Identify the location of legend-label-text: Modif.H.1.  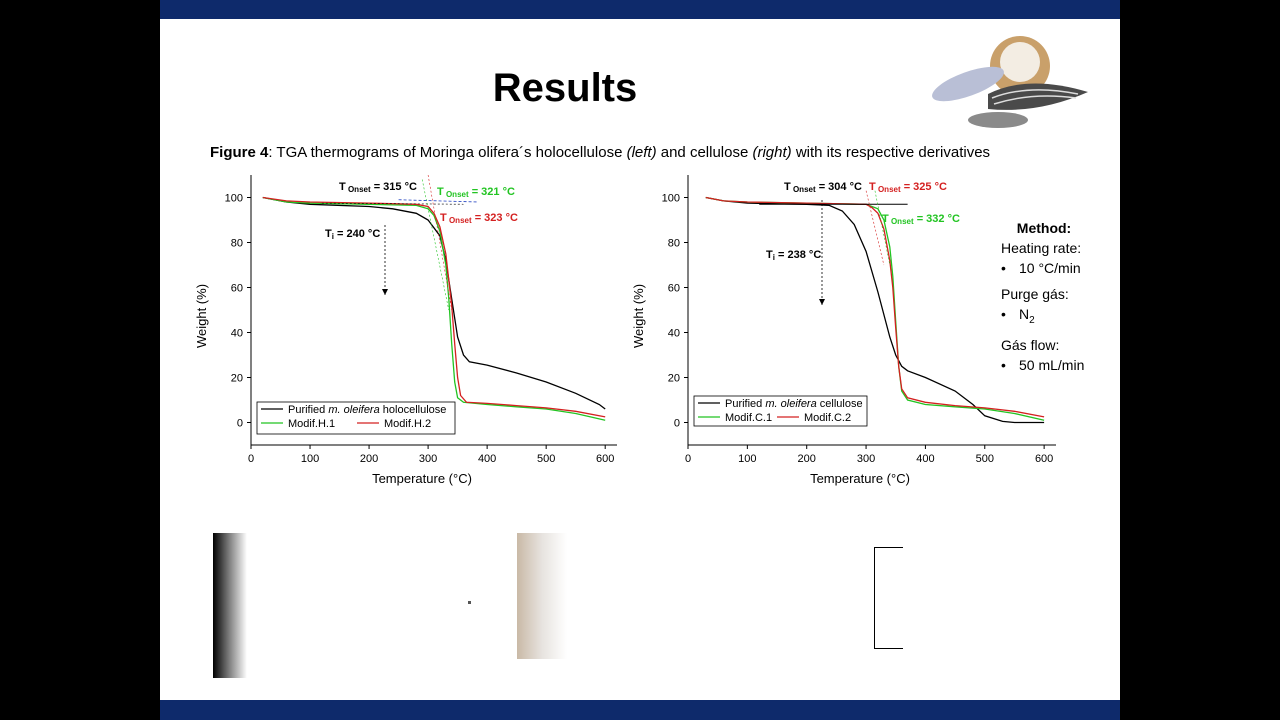
(311, 424).